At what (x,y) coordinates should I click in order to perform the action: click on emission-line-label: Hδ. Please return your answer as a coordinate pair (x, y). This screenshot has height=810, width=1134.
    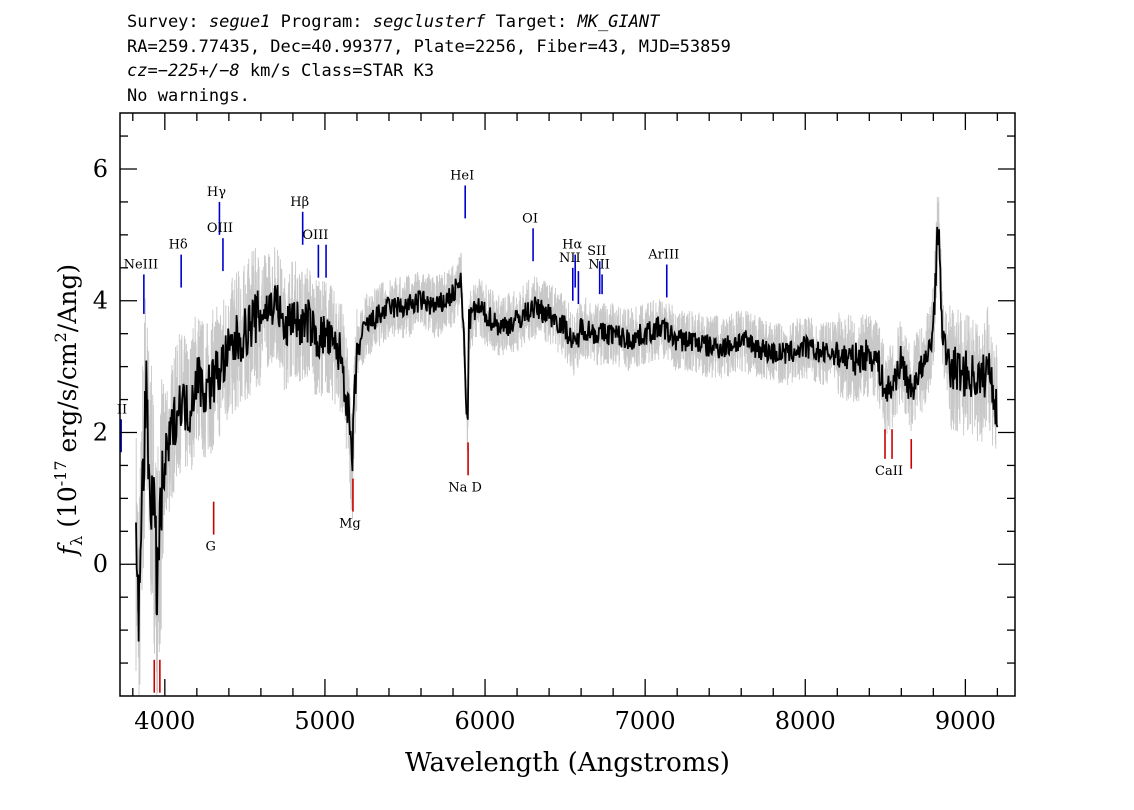
    Looking at the image, I should click on (178, 245).